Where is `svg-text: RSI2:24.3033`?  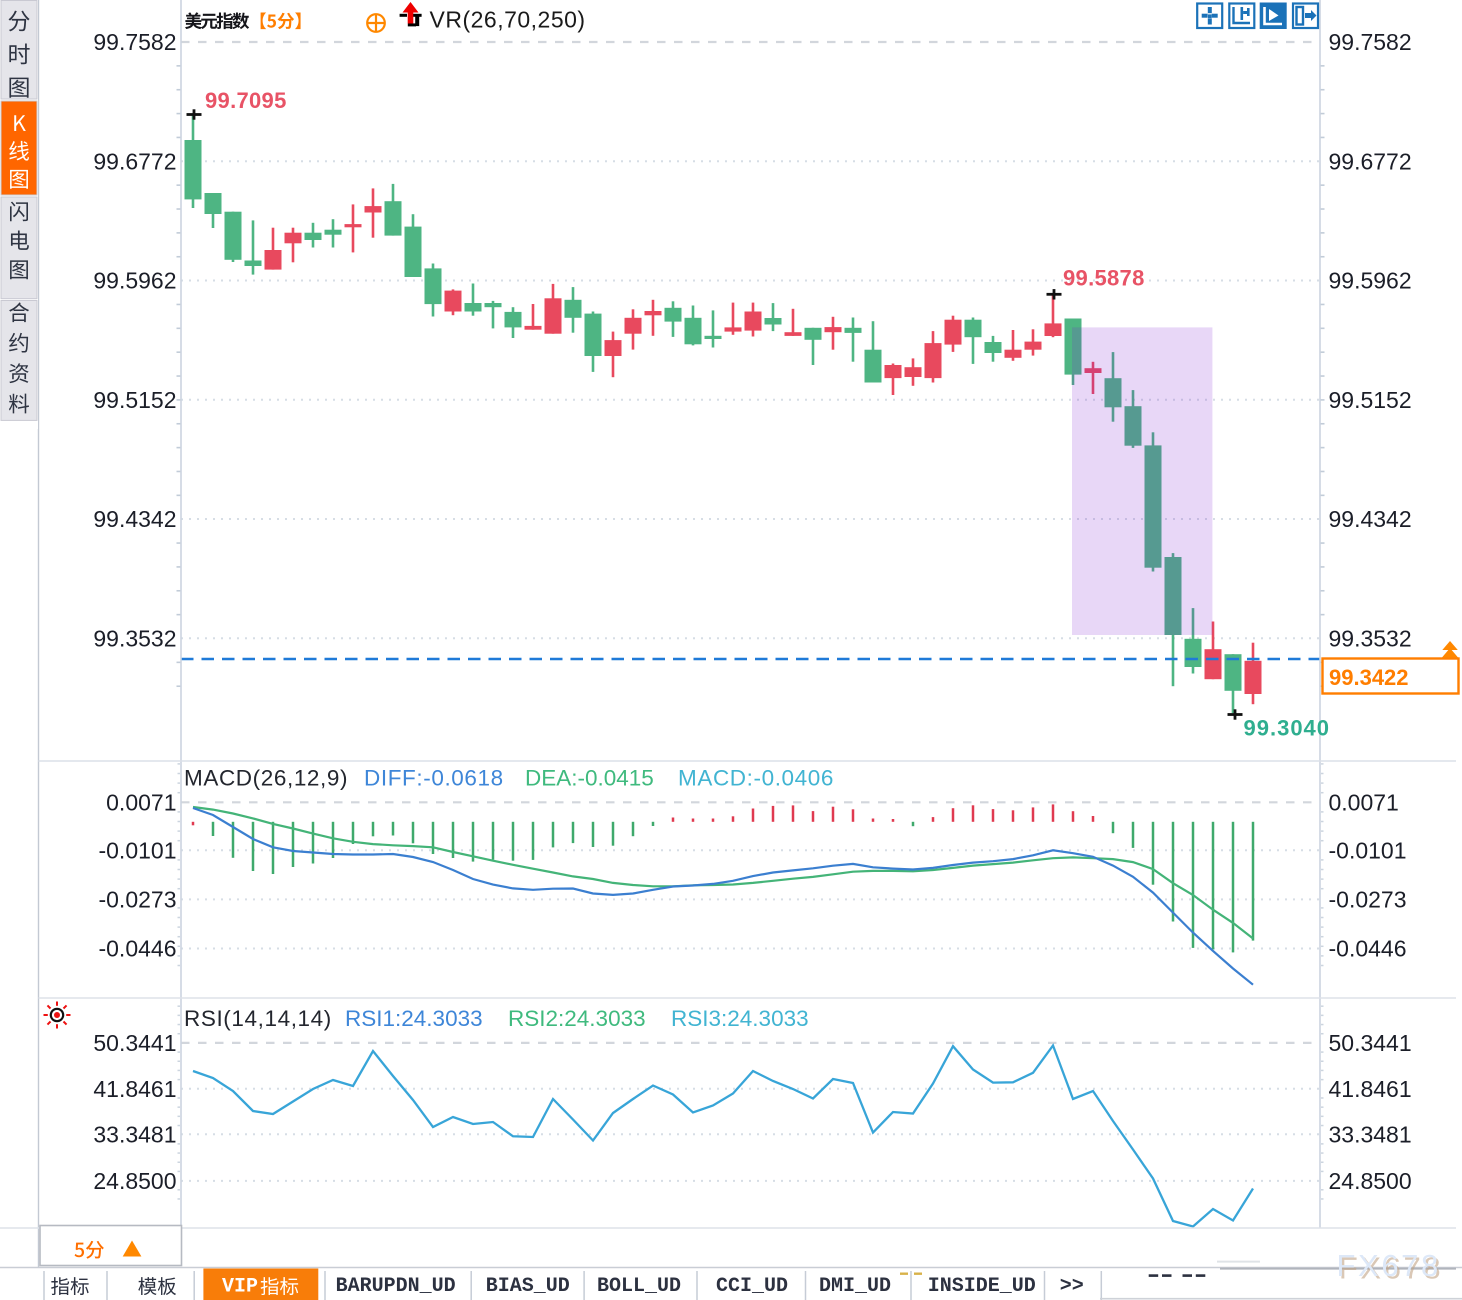
svg-text: RSI2:24.3033 is located at coordinates (577, 1018).